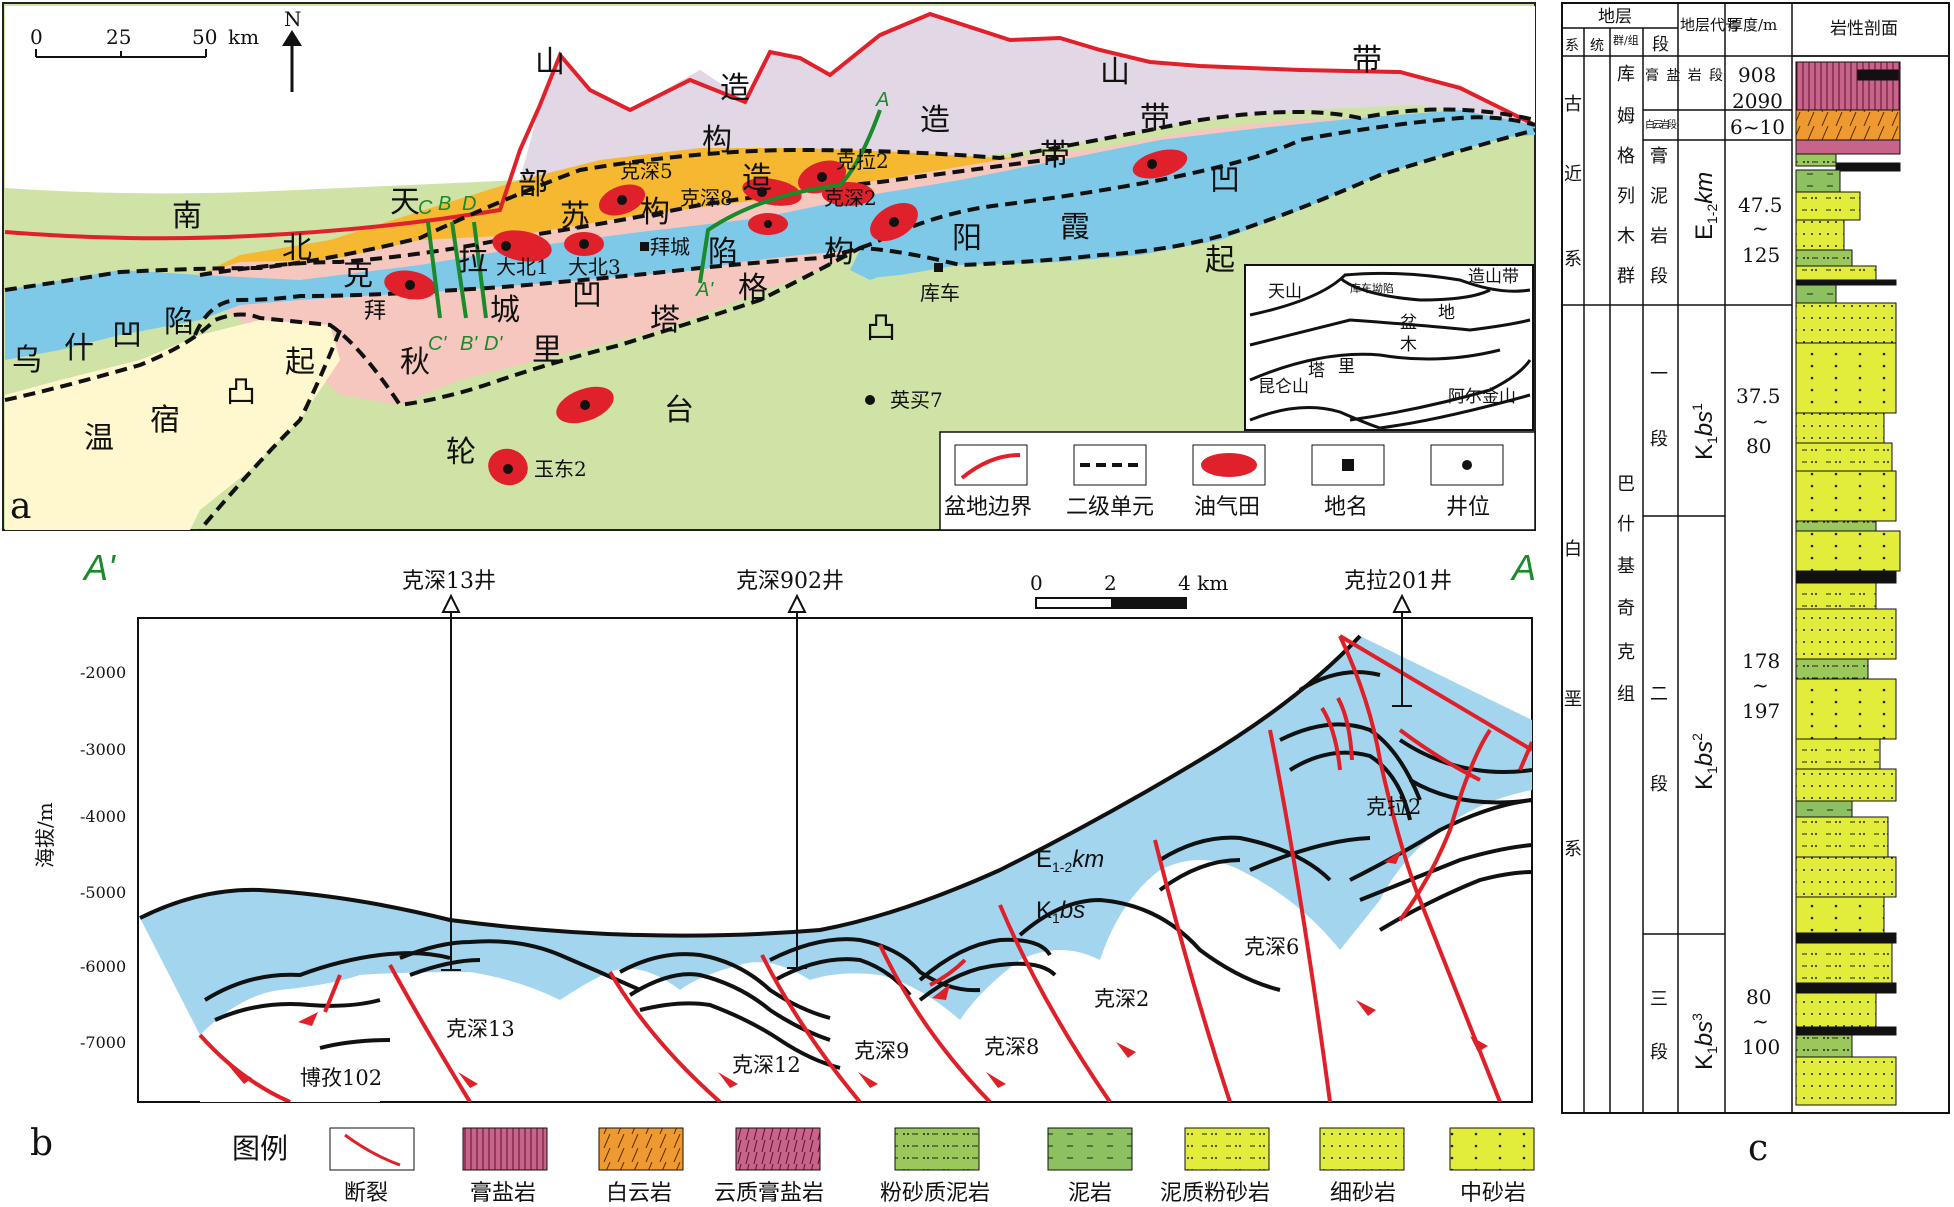 This screenshot has width=1954, height=1207. Describe the element at coordinates (1482, 397) in the screenshot. I see `inset-altun: 阿尔金山` at that location.